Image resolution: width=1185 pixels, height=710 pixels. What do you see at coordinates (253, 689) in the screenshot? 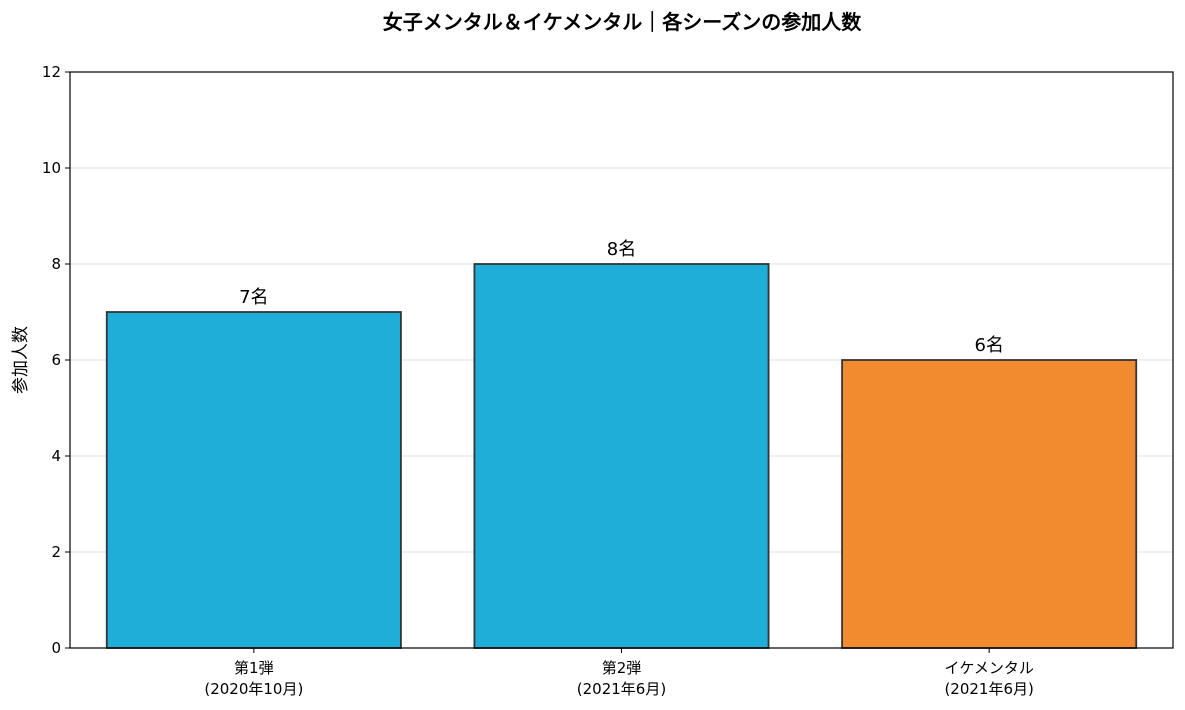
I see `x-tick-label: (2020年10月)` at bounding box center [253, 689].